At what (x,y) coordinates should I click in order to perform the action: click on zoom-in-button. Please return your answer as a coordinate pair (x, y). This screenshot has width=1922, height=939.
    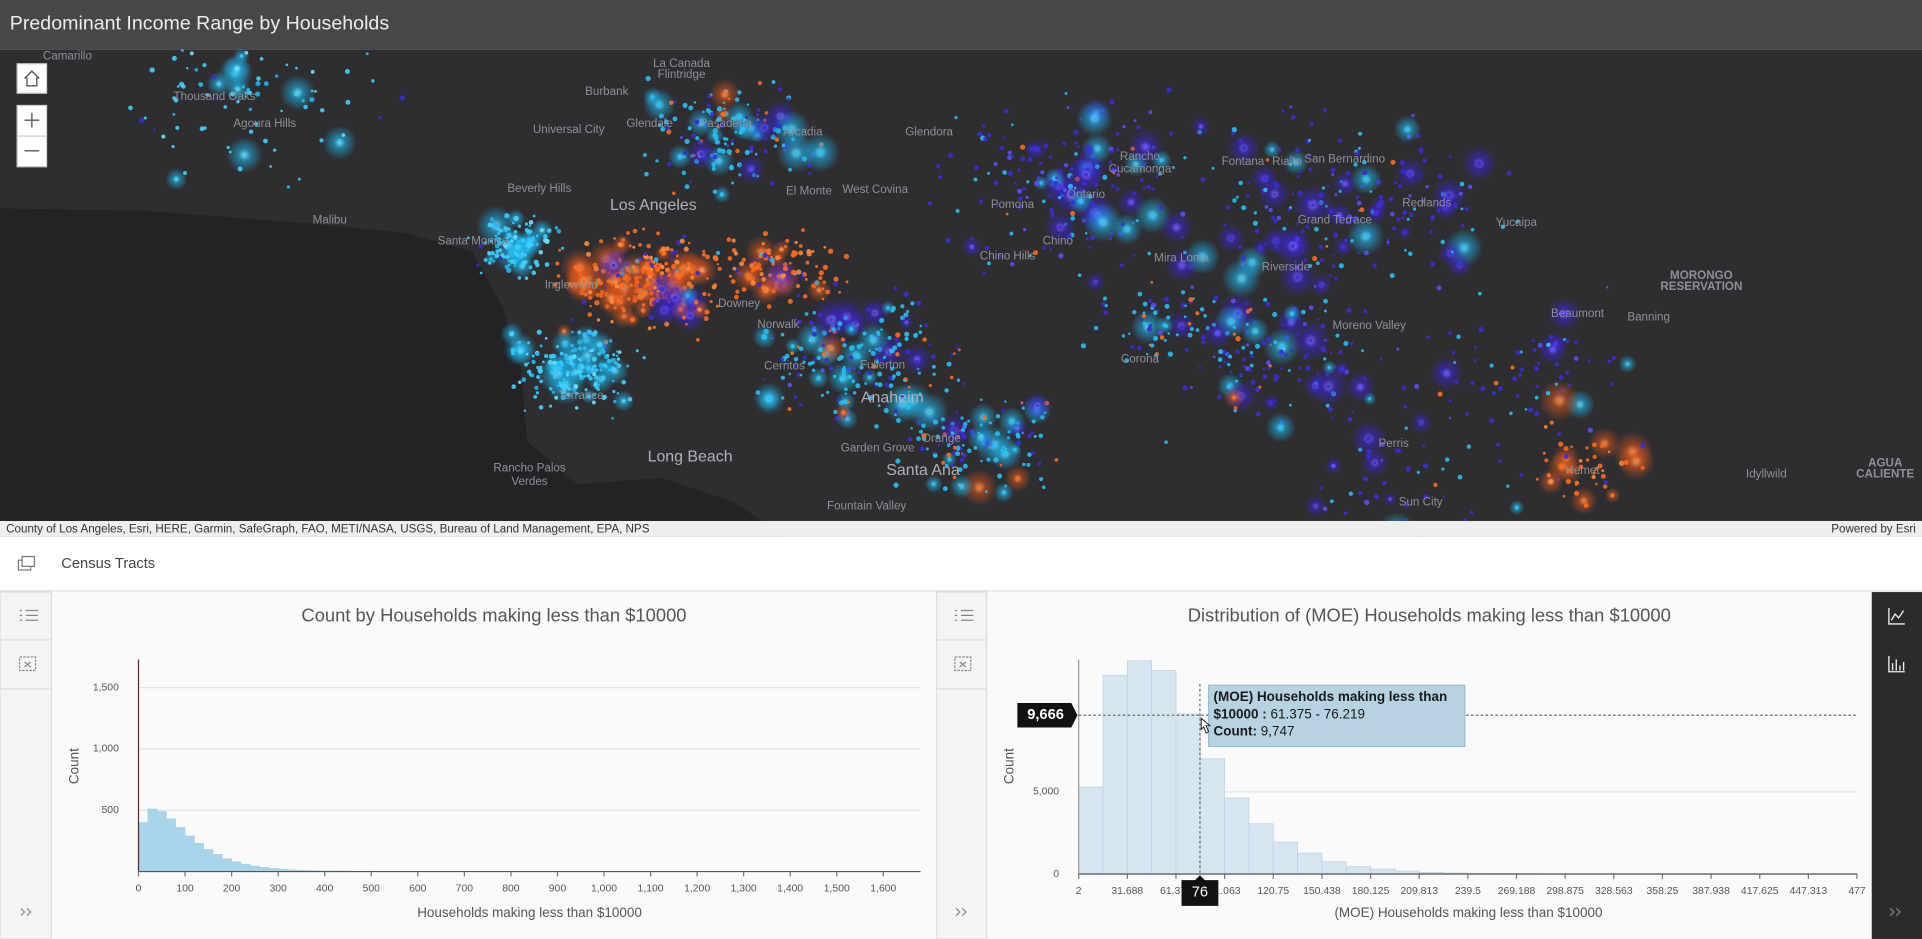
    Looking at the image, I should click on (32, 120).